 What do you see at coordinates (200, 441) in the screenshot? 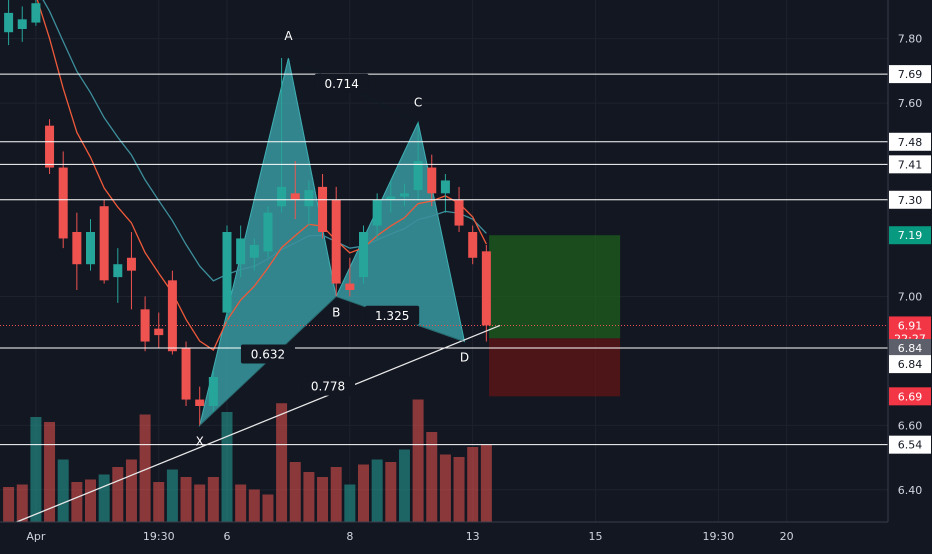
I see `pattern-point-label: X` at bounding box center [200, 441].